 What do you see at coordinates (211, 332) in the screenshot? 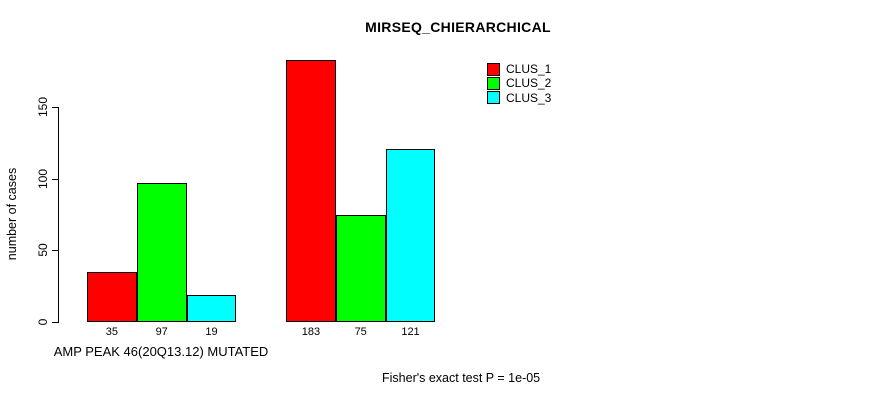
I see `bar-value-label: 19` at bounding box center [211, 332].